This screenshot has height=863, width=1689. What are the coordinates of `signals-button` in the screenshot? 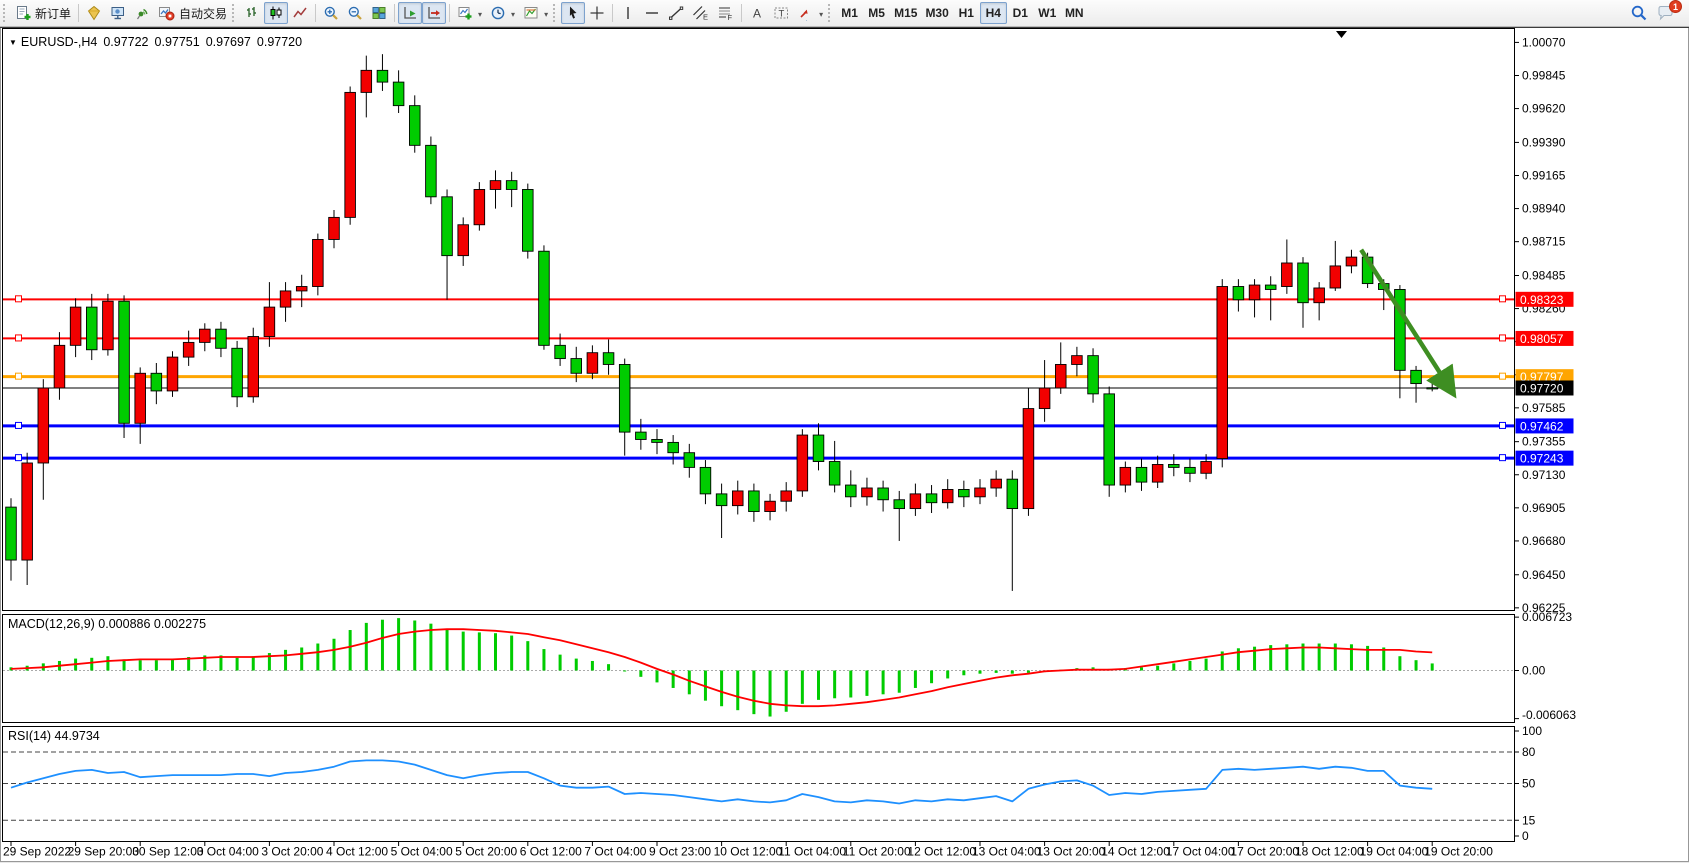 It's located at (142, 13).